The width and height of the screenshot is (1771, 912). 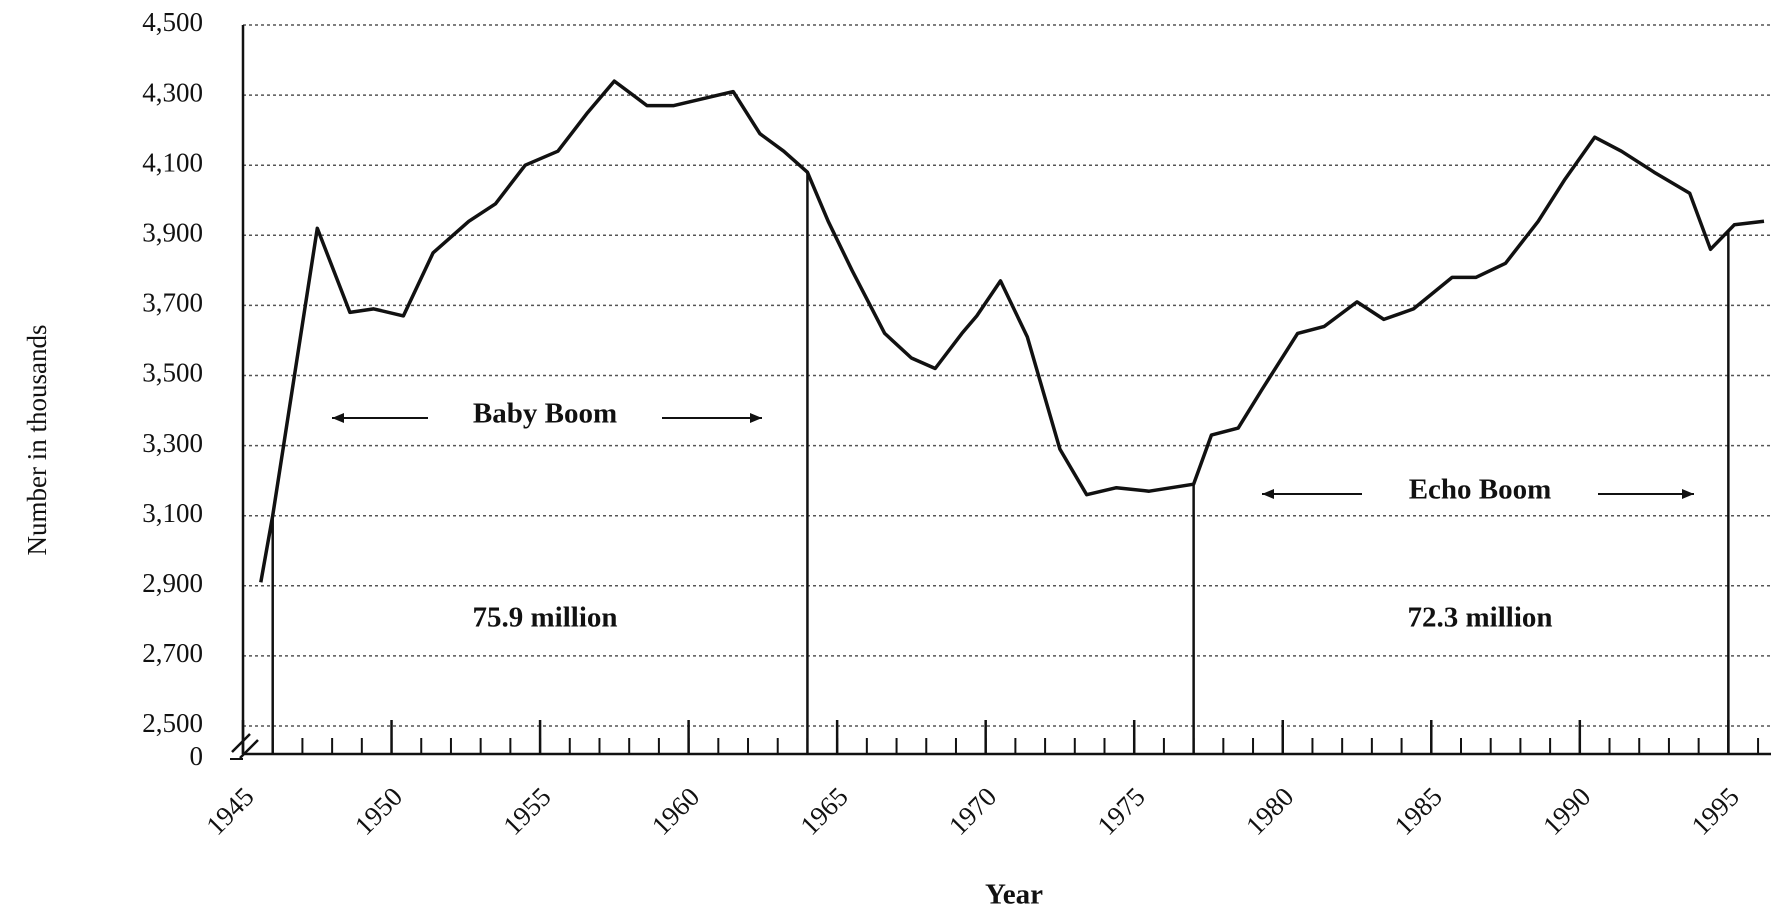 I want to click on y-tick-label: 3,900, so click(x=172, y=233).